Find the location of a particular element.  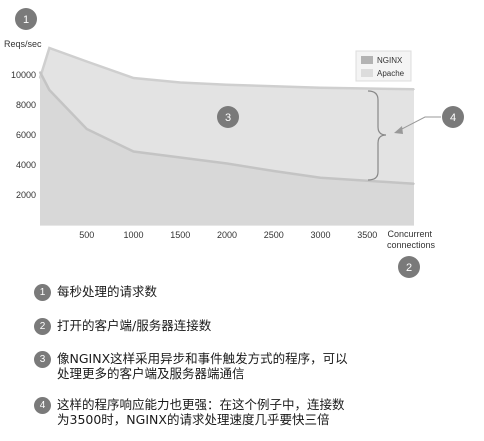

marker-3-icon: 3 is located at coordinates (228, 117).